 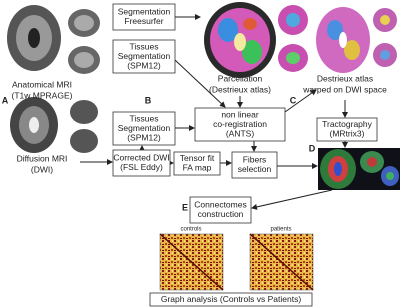 What do you see at coordinates (185, 207) in the screenshot?
I see `panel-label: E` at bounding box center [185, 207].